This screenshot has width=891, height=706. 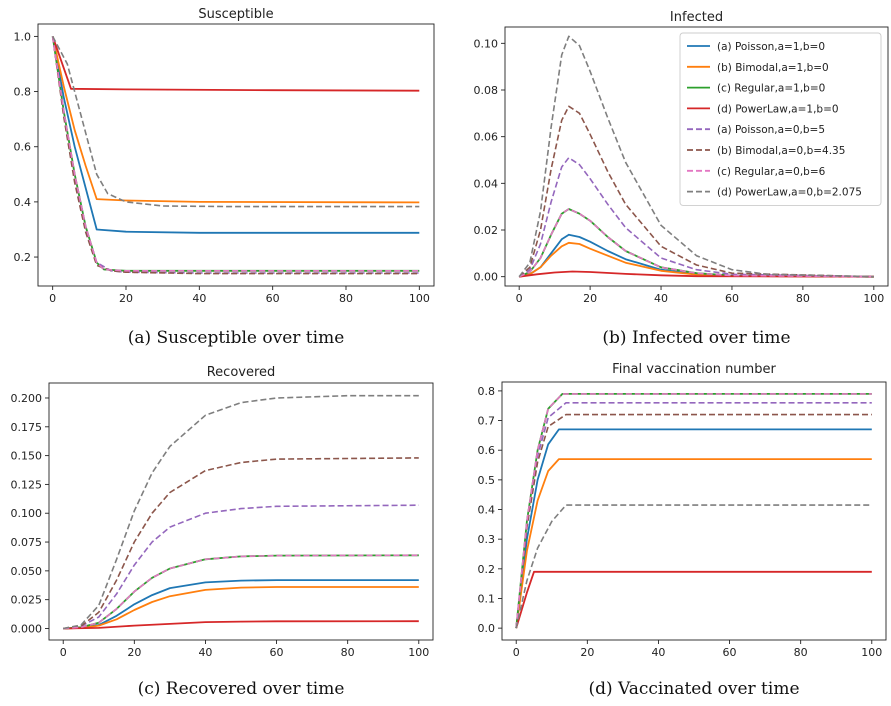 What do you see at coordinates (348, 652) in the screenshot?
I see `panel-c-xtick-label: 80` at bounding box center [348, 652].